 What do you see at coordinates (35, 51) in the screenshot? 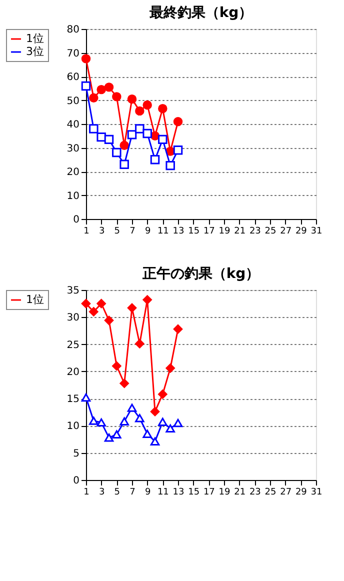
I see `legend-label: 3位` at bounding box center [35, 51].